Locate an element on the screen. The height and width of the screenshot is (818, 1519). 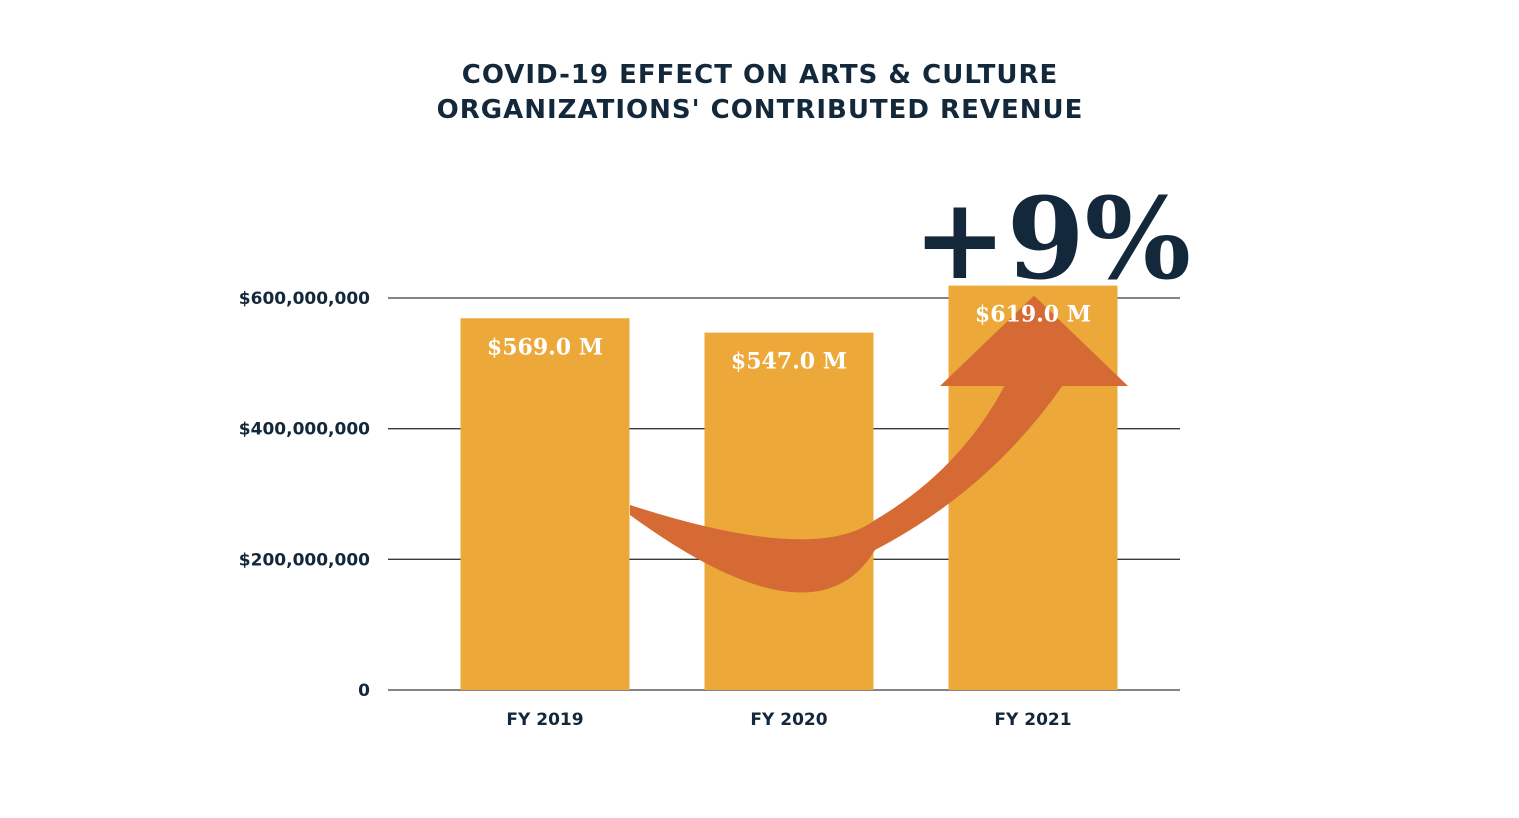
x-tick-label: FY 2020 is located at coordinates (788, 720).